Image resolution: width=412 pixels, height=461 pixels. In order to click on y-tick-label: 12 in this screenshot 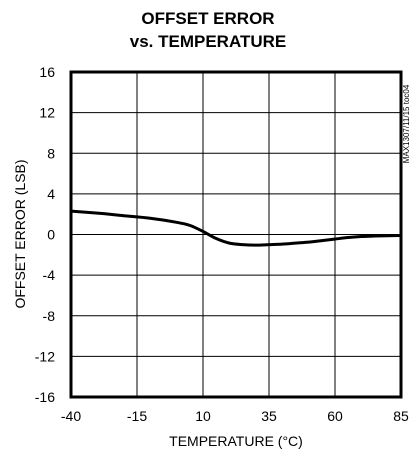, I will do `click(47, 113)`.